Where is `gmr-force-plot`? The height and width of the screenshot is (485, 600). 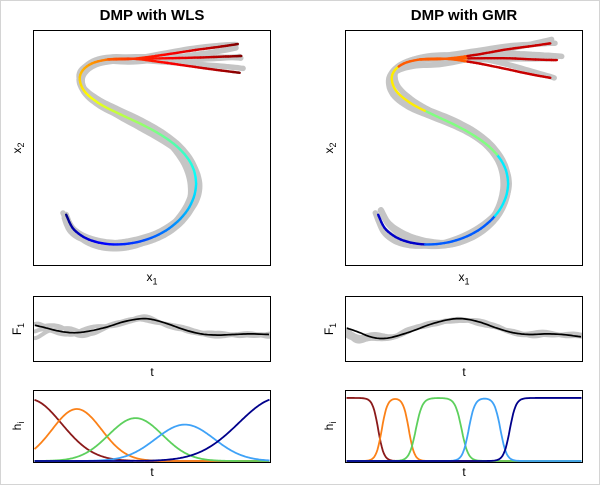
gmr-force-plot is located at coordinates (464, 329).